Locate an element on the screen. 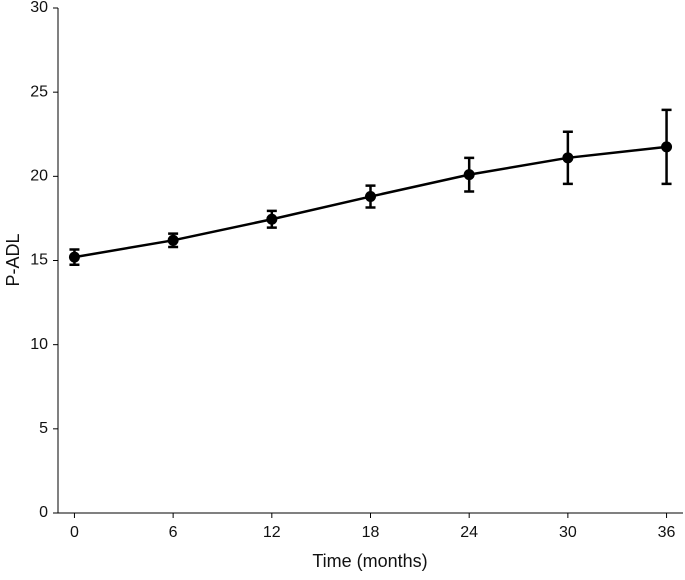 This screenshot has height=580, width=685. y-tick-label: 10 is located at coordinates (39, 344).